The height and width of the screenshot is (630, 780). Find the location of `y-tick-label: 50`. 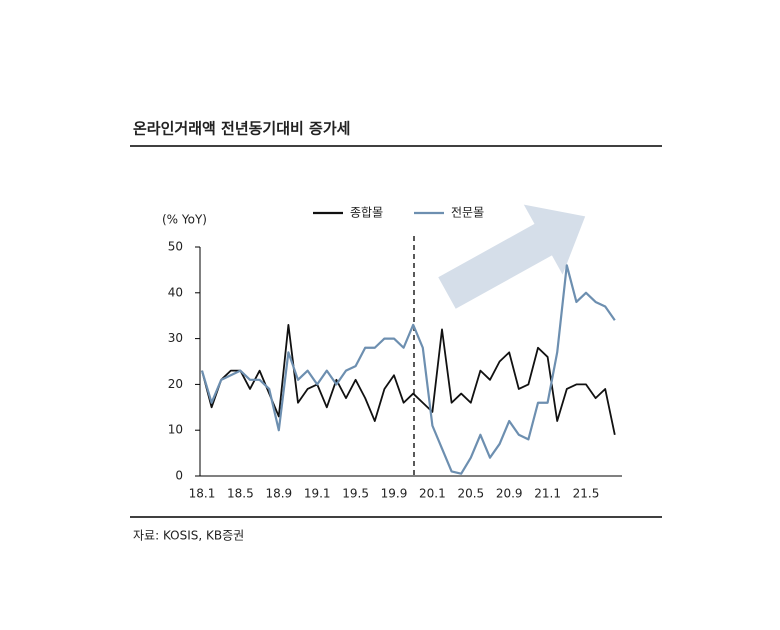

y-tick-label: 50 is located at coordinates (175, 247).